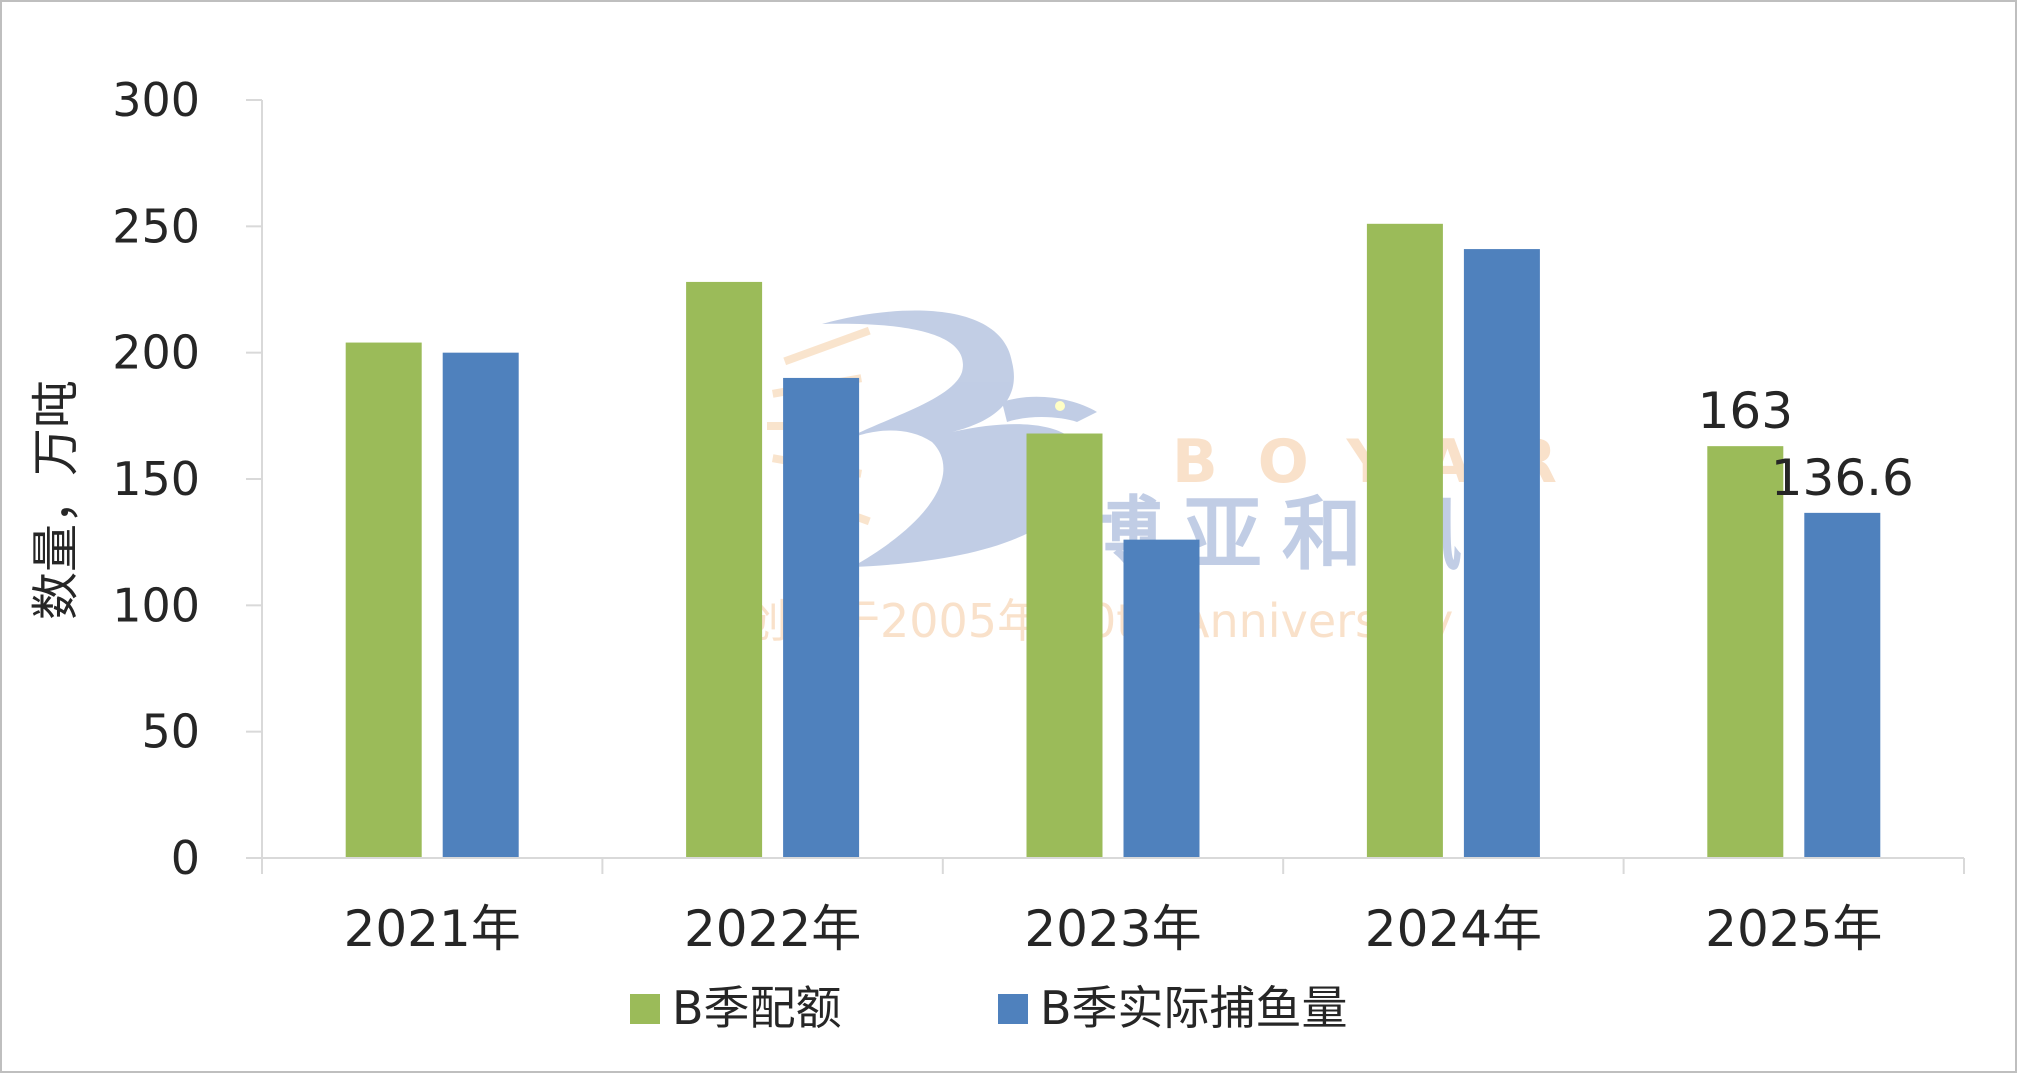 The height and width of the screenshot is (1075, 2017). What do you see at coordinates (156, 479) in the screenshot?
I see `y-tick-label: 150` at bounding box center [156, 479].